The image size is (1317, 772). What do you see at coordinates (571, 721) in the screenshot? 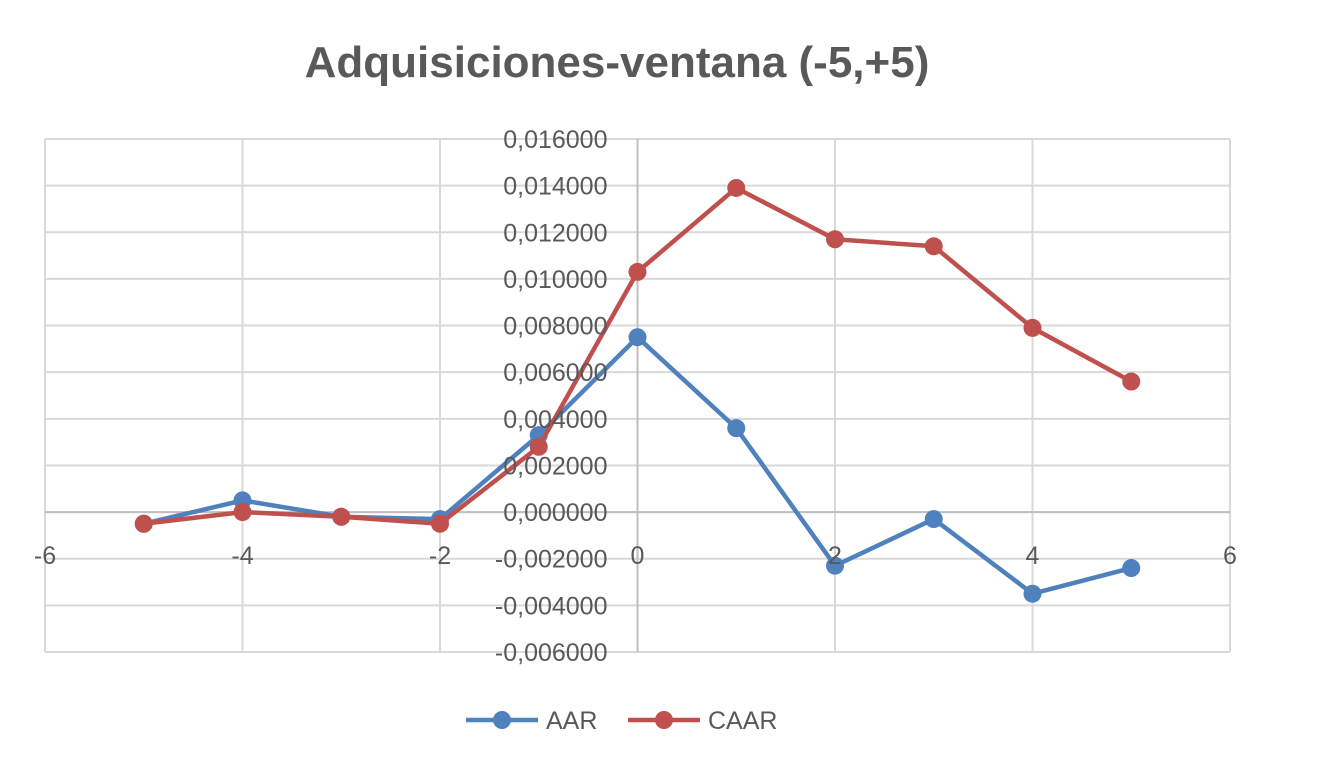
I see `legend-label-aar: AAR` at bounding box center [571, 721].